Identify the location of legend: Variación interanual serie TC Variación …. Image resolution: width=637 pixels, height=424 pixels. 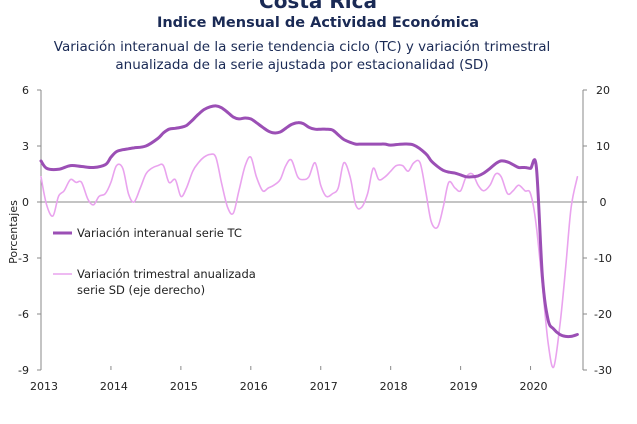
(154, 261).